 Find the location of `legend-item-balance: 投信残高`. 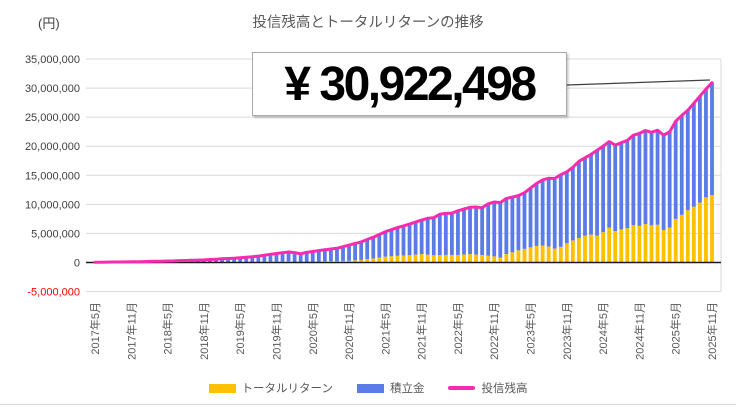

legend-item-balance: 投信残高 is located at coordinates (487, 388).